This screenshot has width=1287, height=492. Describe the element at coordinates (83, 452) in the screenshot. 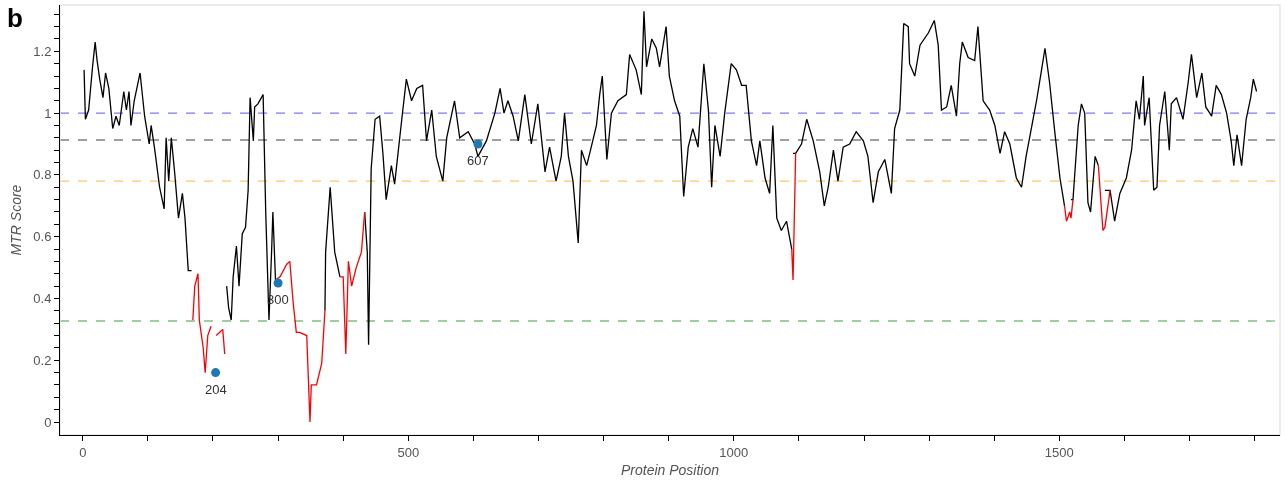

I see `x-tick-label: 0` at that location.